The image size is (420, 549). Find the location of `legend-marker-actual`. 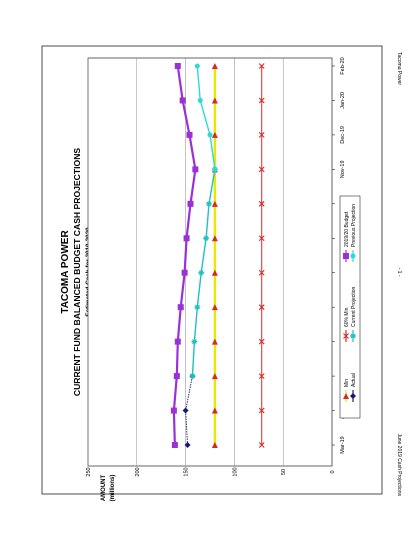

legend-marker-actual is located at coordinates (353, 396).